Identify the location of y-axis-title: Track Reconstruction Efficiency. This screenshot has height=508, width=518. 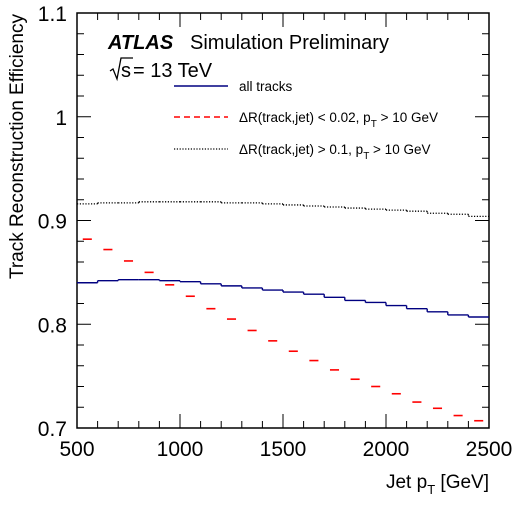
(17, 147).